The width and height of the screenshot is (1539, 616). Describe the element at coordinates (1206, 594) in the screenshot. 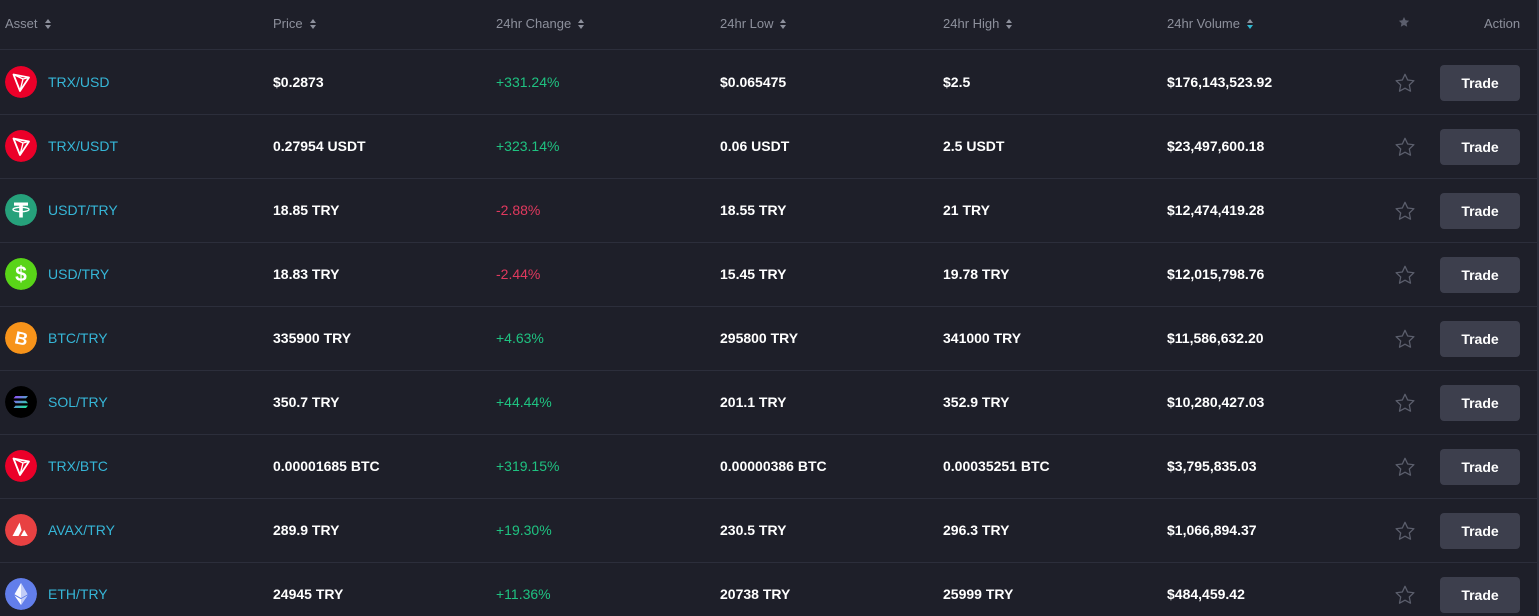

I see `volume-value: $484,459.42` at that location.